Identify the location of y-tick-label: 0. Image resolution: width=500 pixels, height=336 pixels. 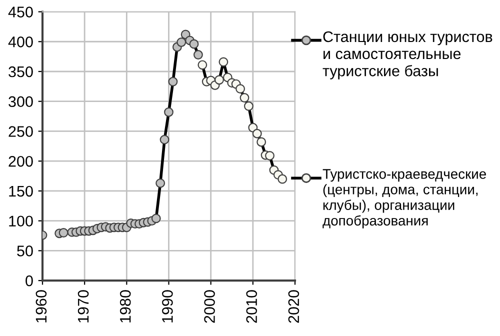
(29, 280).